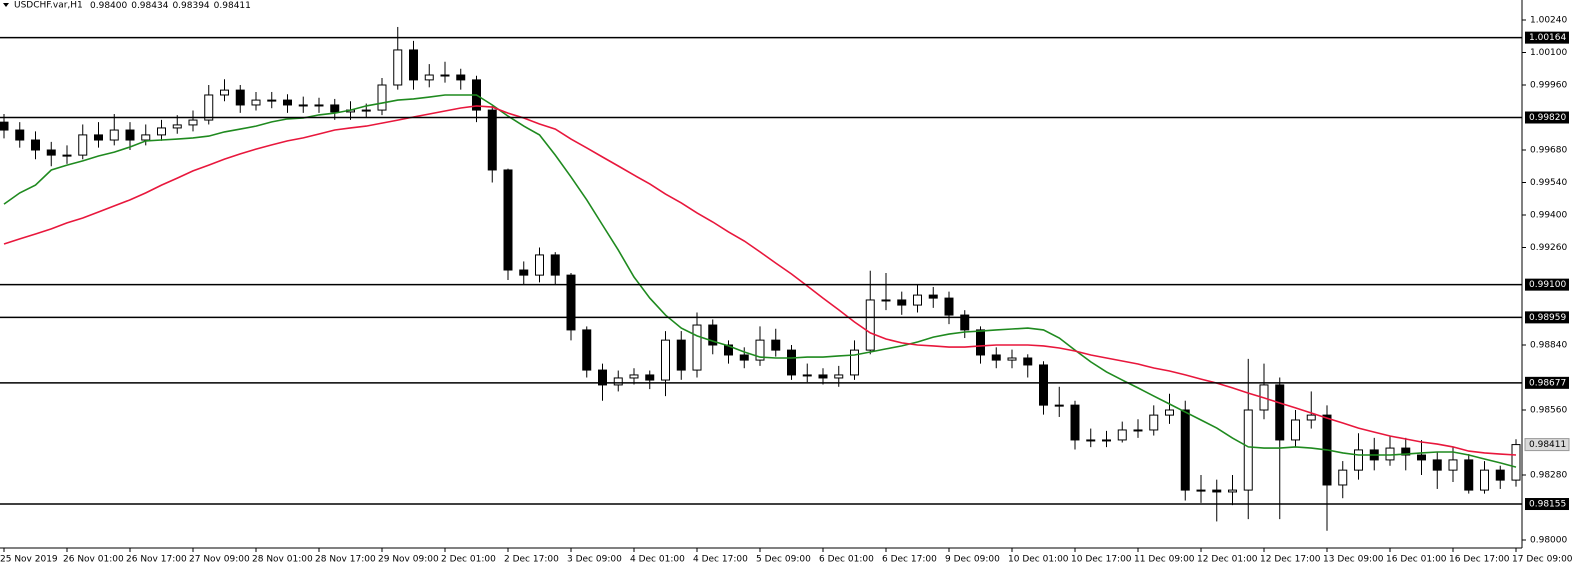 This screenshot has height=569, width=1589. I want to click on price-label-bg, so click(1547, 445).